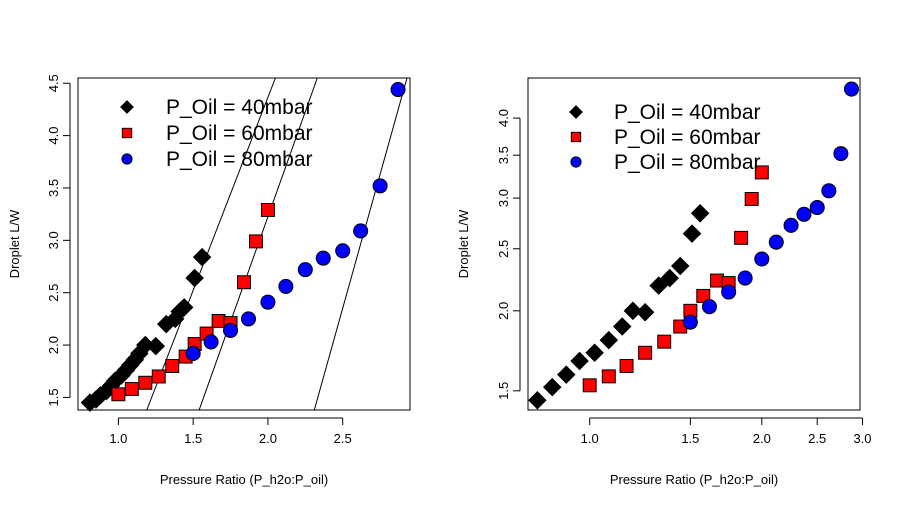  I want to click on legend-item: P_Oil = 40mbar, so click(665, 112).